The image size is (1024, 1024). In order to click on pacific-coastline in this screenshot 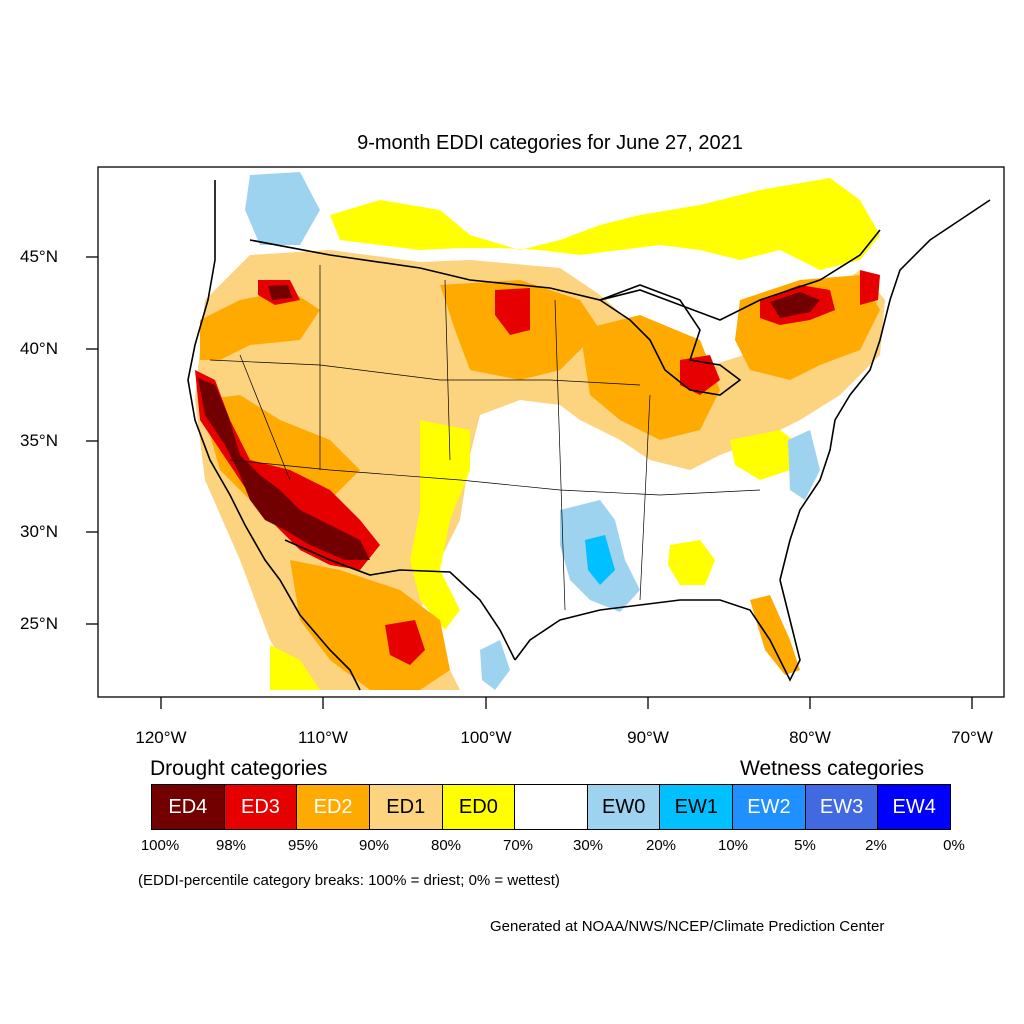, I will do `click(274, 435)`.